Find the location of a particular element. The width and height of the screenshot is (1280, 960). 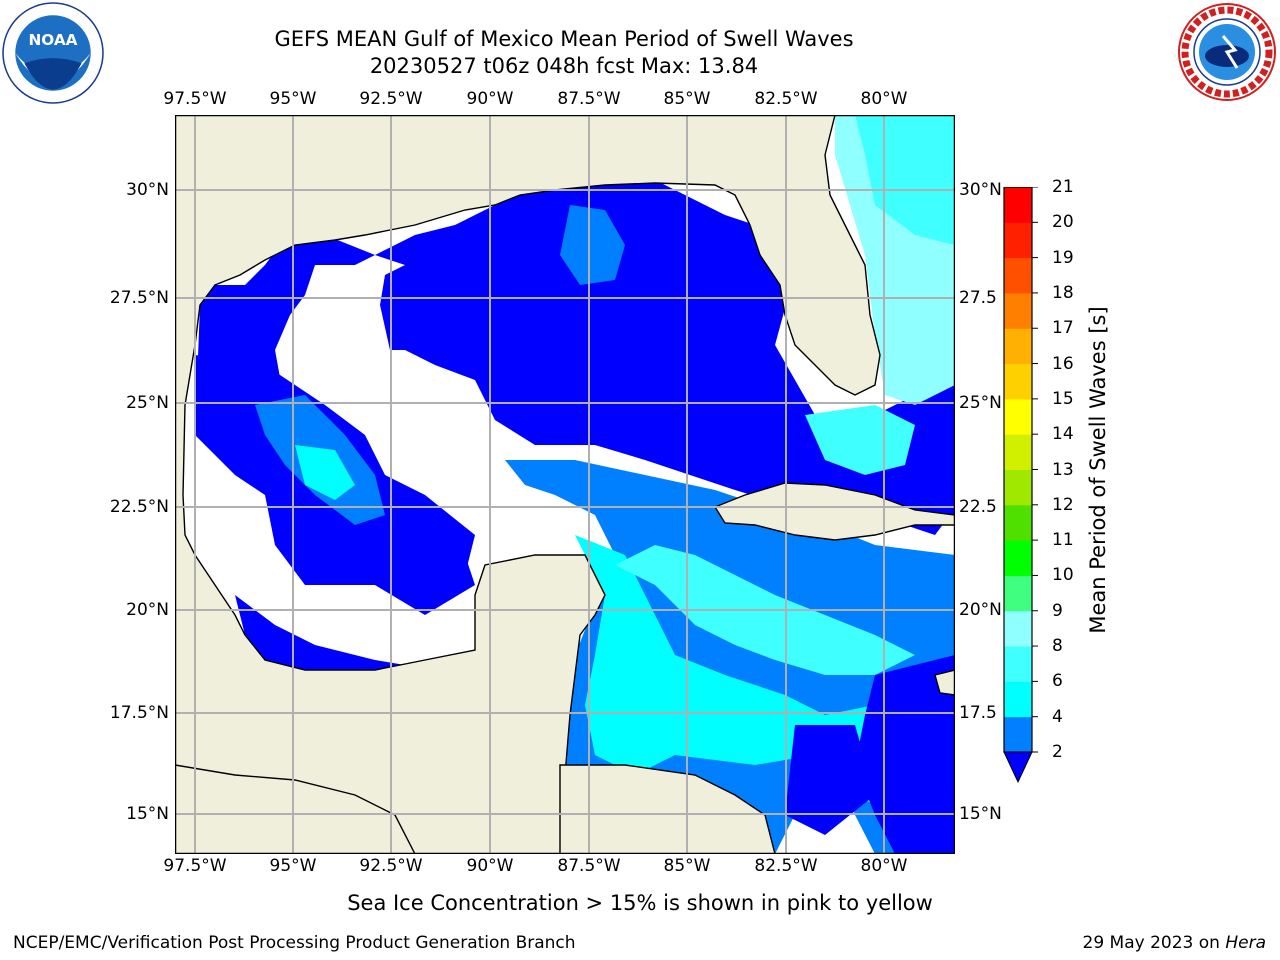

lon-tick-top: 87.5°W is located at coordinates (589, 99).